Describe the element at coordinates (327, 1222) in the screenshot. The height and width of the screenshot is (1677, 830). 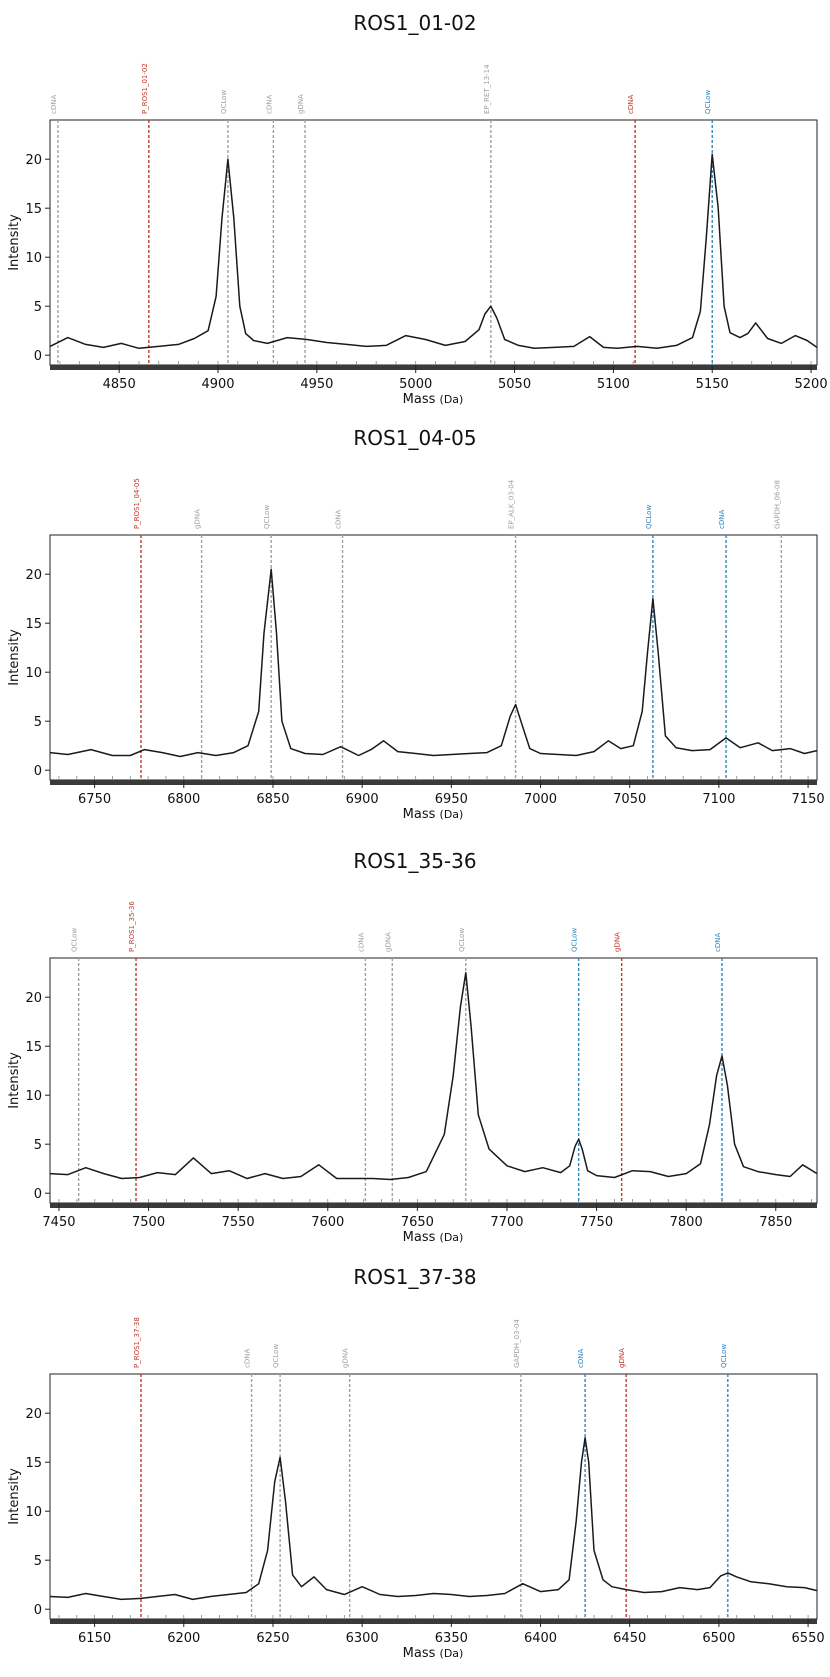
I see `x-tick-label: 7600` at that location.